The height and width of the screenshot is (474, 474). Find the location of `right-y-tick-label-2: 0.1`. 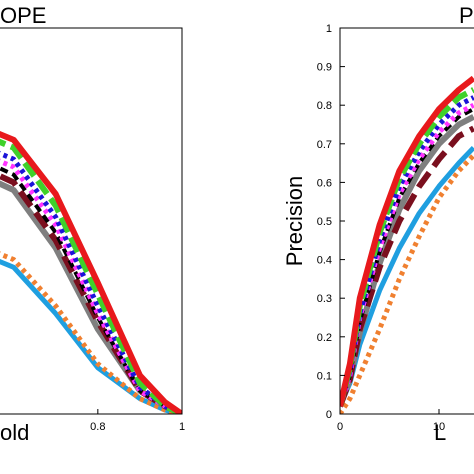

right-y-tick-label-2: 0.1 is located at coordinates (324, 376).